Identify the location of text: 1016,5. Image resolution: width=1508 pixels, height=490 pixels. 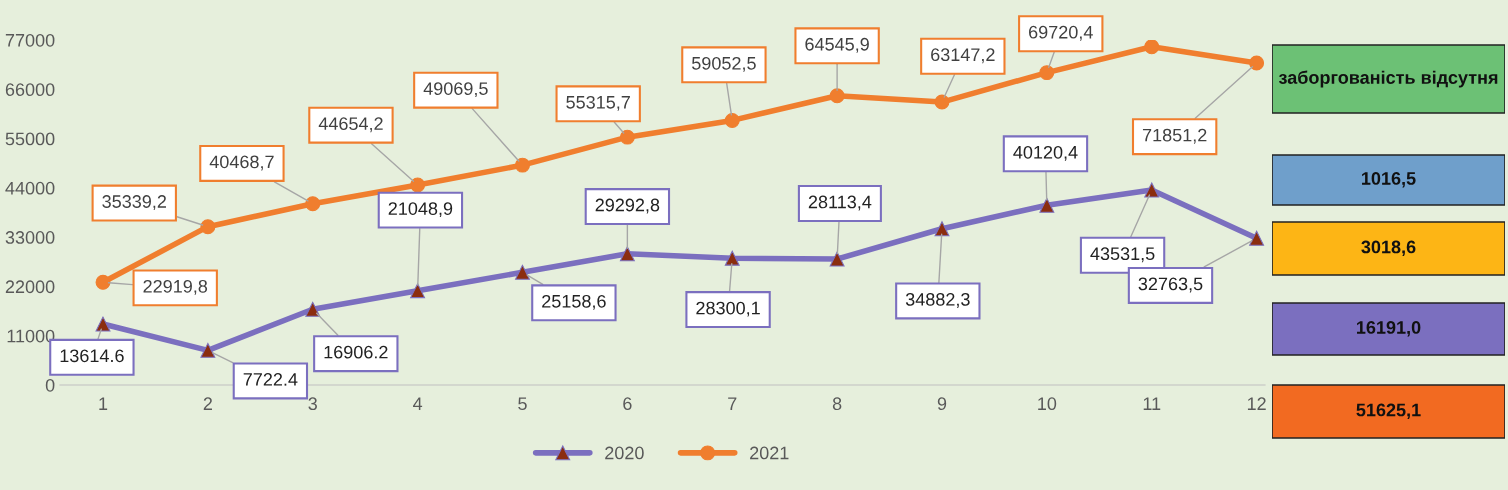
(1389, 180).